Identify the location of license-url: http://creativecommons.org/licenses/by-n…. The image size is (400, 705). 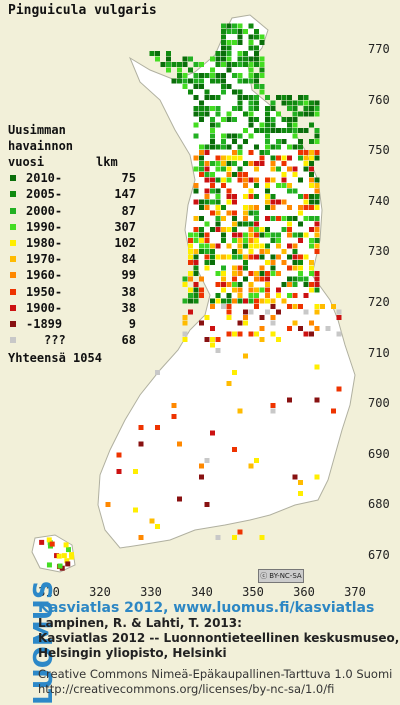
(186, 689).